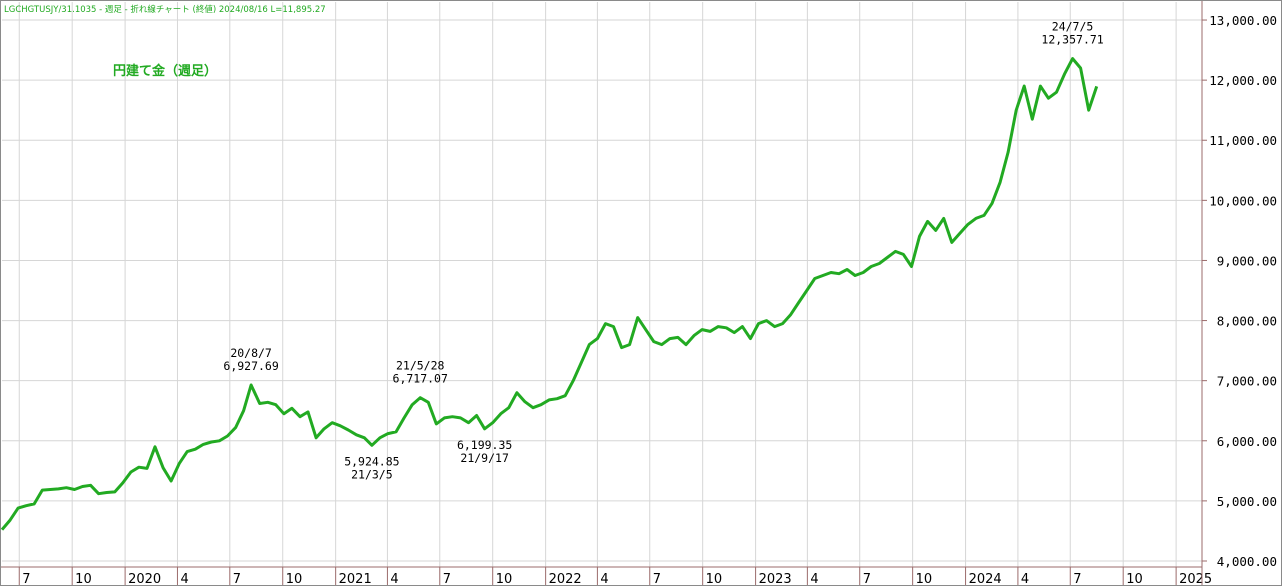 The height and width of the screenshot is (587, 1282). What do you see at coordinates (1247, 441) in the screenshot?
I see `y-tick-label: 6,000.00` at bounding box center [1247, 441].